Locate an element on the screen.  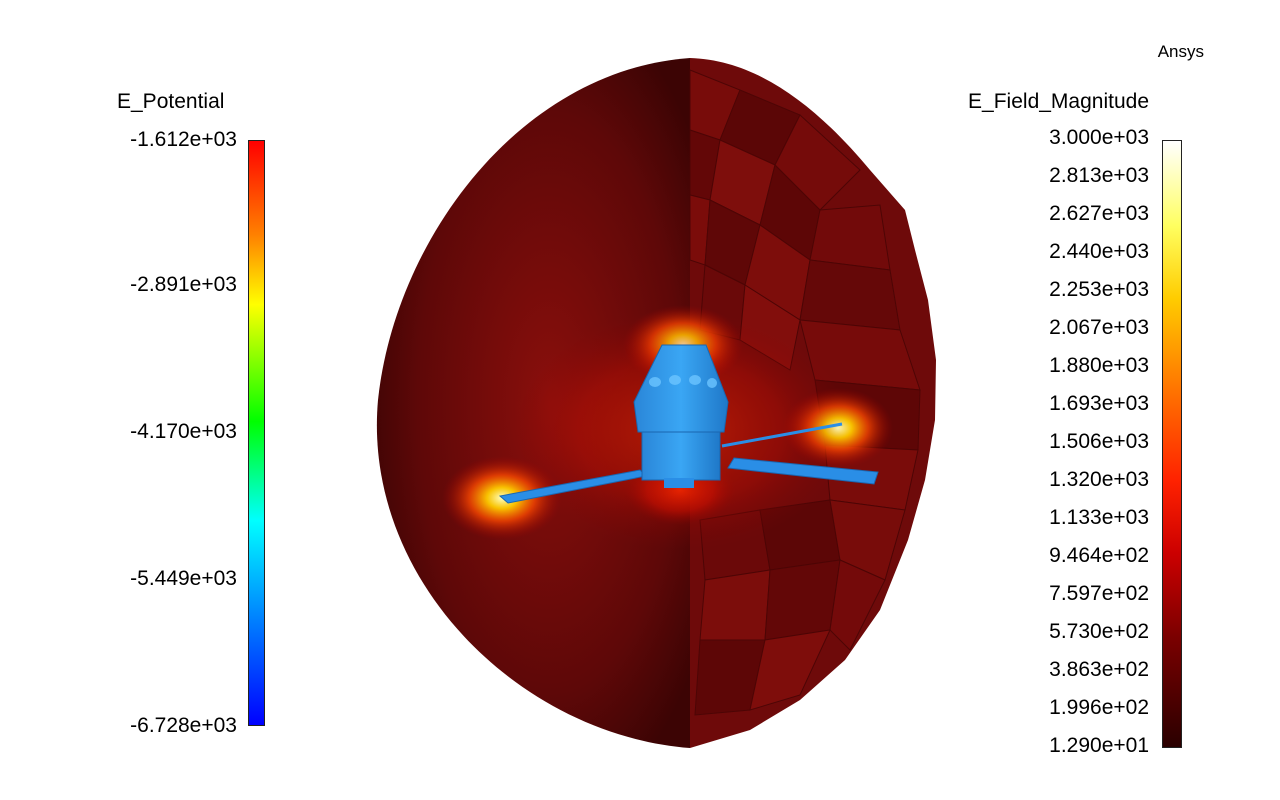
potential-tick-label: -1.612e+03 is located at coordinates (183, 139).